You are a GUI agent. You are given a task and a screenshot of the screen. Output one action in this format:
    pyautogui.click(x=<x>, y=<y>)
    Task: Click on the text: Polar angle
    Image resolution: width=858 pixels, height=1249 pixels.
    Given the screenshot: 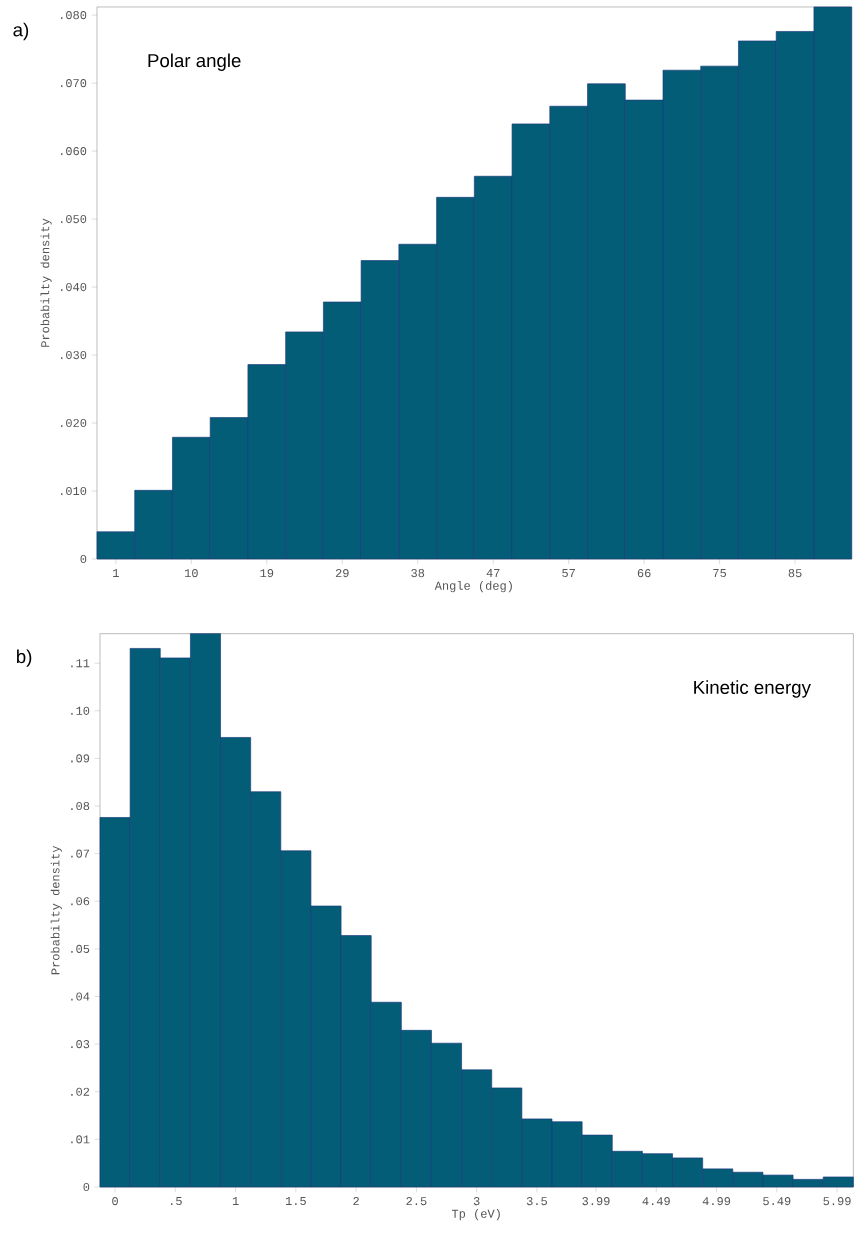 What is the action you would take?
    pyautogui.click(x=194, y=62)
    